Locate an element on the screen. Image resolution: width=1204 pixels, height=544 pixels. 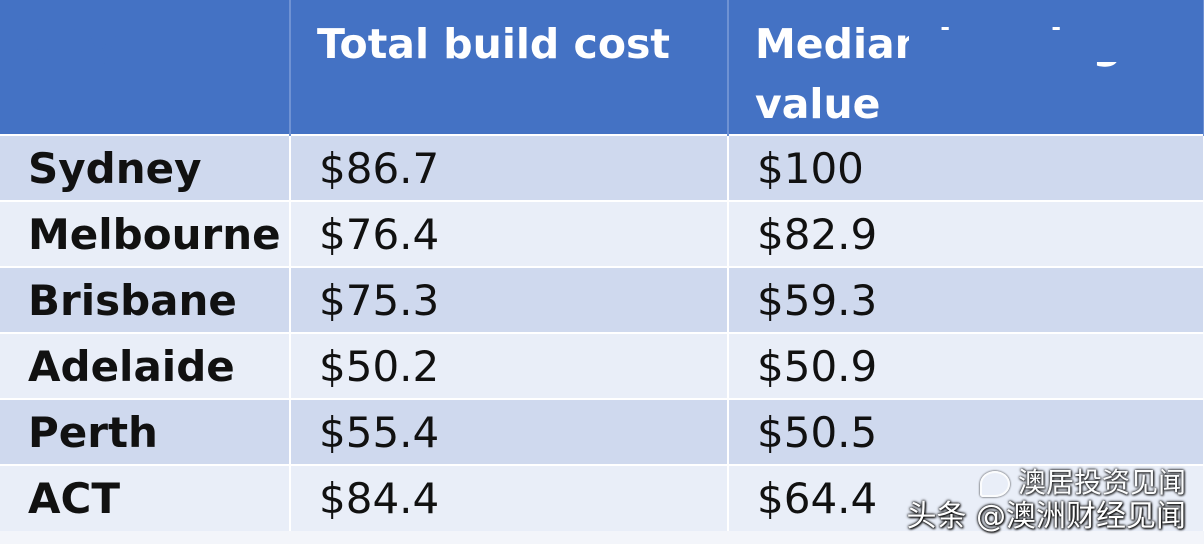
cell-build-cost: $86.7 is located at coordinates (509, 167).